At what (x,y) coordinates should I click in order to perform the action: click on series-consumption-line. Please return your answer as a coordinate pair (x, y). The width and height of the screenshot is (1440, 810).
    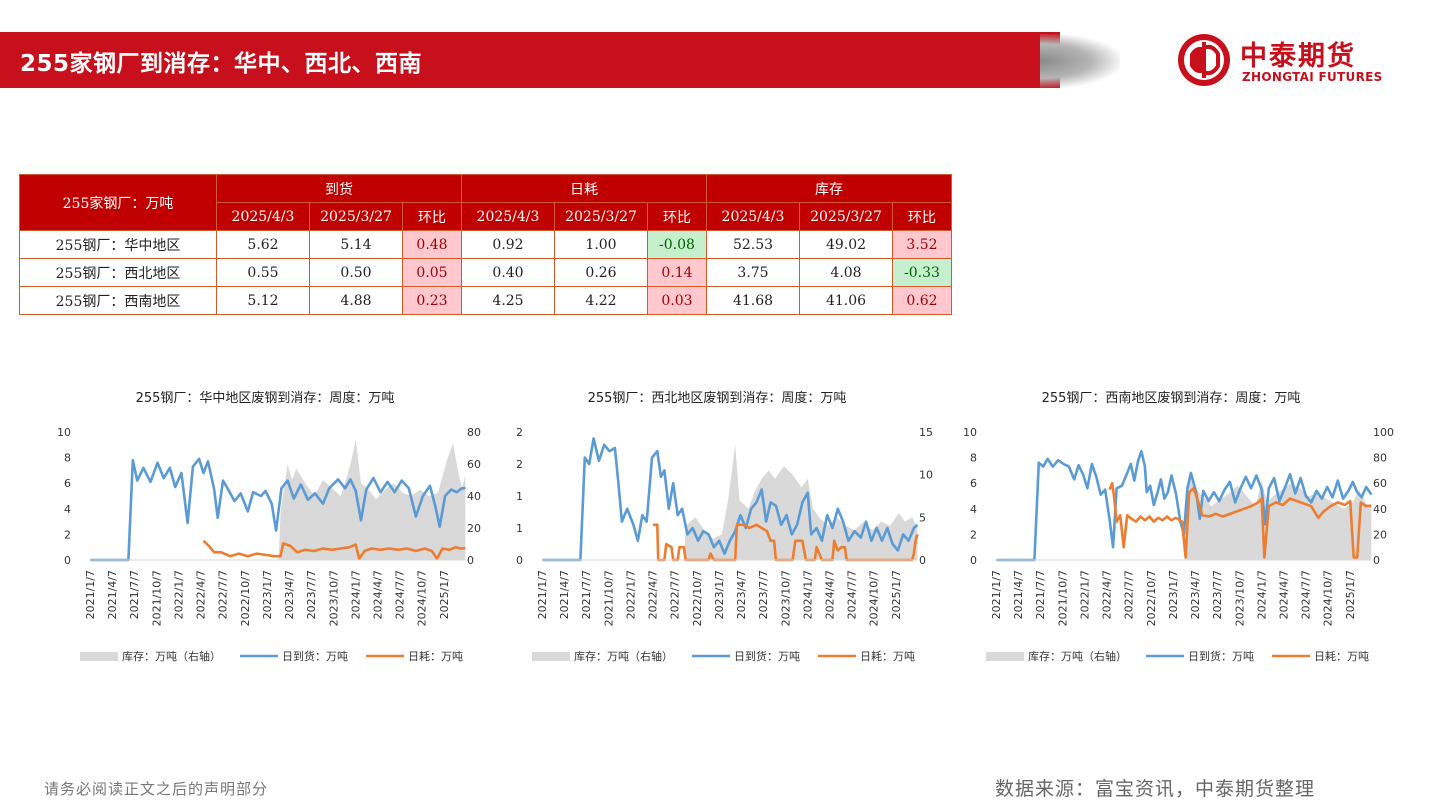
    Looking at the image, I should click on (334, 549).